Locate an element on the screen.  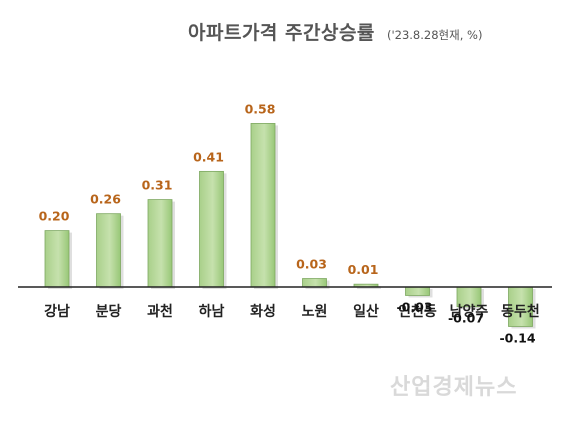
category-label: 과천 is located at coordinates (160, 312).